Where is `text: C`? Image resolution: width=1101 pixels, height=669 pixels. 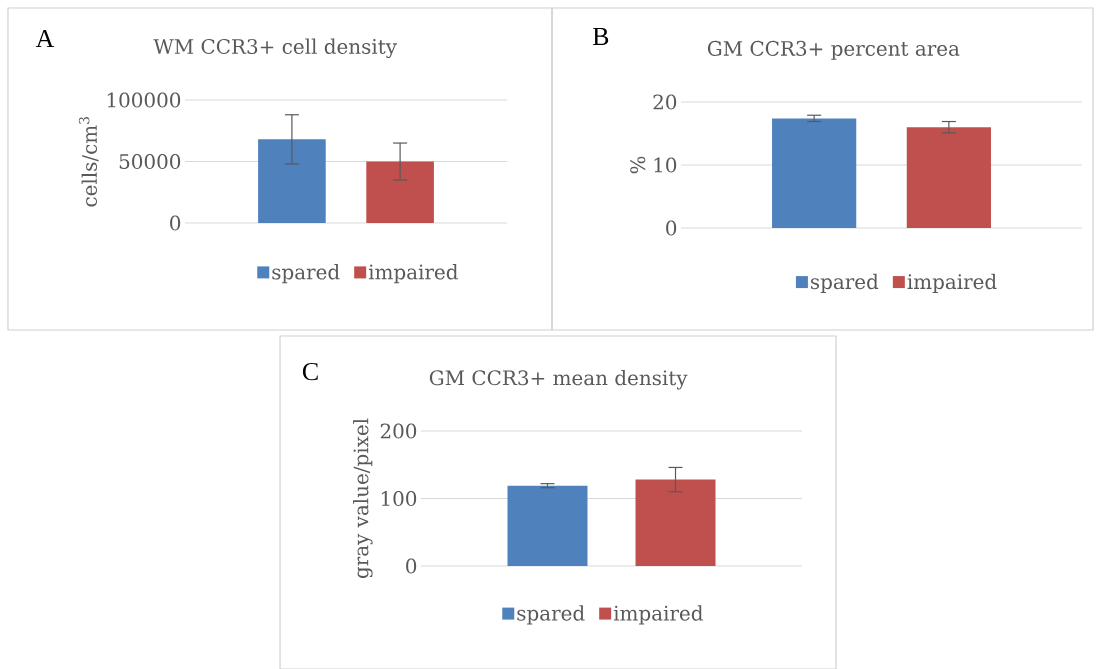
text: C is located at coordinates (310, 371).